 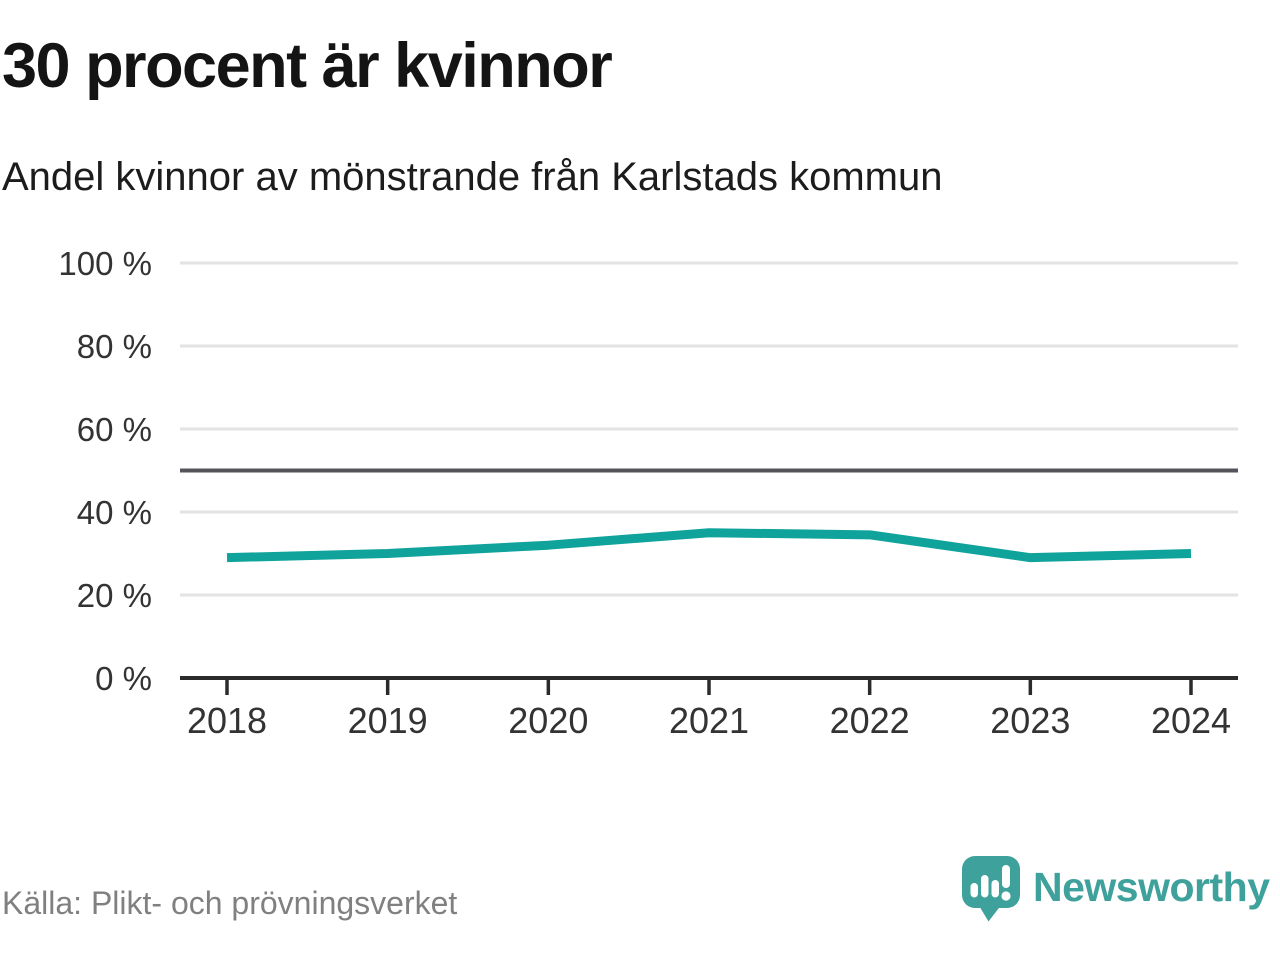 What do you see at coordinates (114, 512) in the screenshot?
I see `y-tick-label-40: 40 %` at bounding box center [114, 512].